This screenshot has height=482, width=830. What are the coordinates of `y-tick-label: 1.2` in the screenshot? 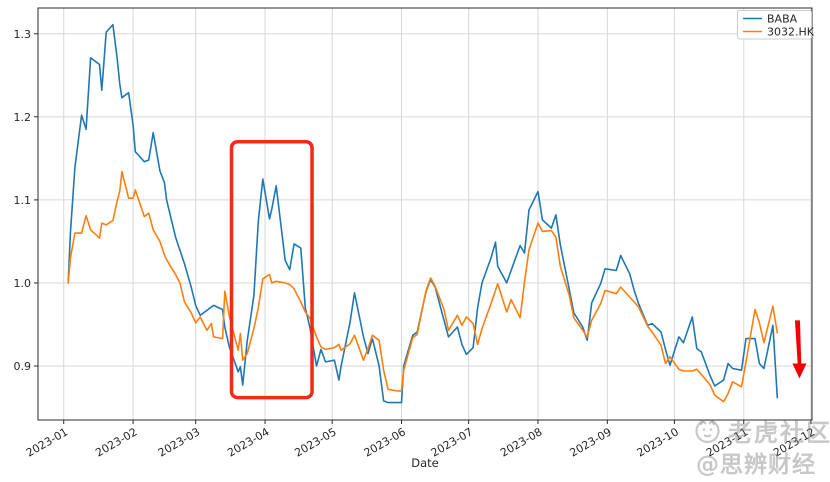 It's located at (23, 117).